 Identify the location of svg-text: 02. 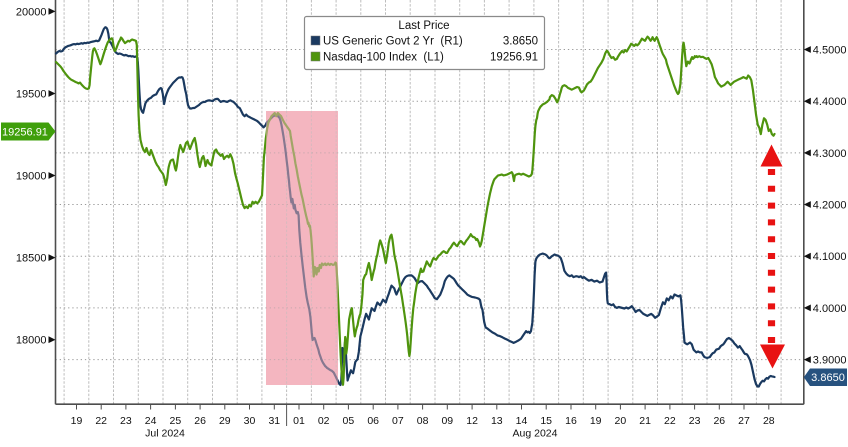
(324, 421).